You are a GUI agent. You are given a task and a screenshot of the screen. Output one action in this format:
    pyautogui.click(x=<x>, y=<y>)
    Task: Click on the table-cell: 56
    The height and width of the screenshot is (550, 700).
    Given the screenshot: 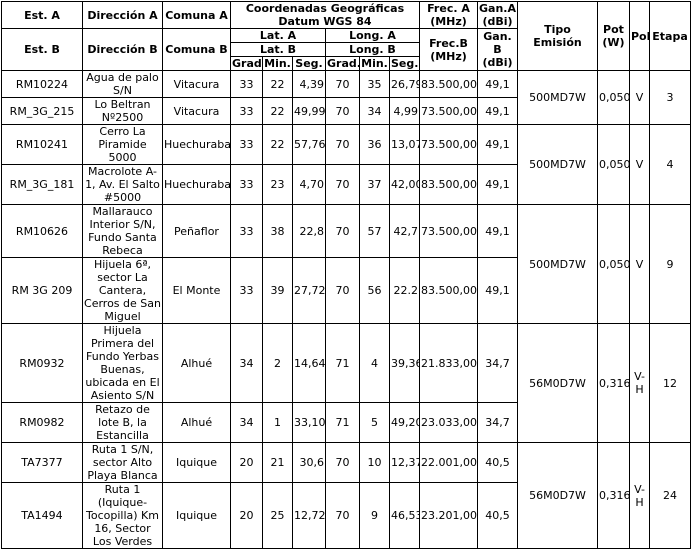 What is the action you would take?
    pyautogui.click(x=374, y=290)
    